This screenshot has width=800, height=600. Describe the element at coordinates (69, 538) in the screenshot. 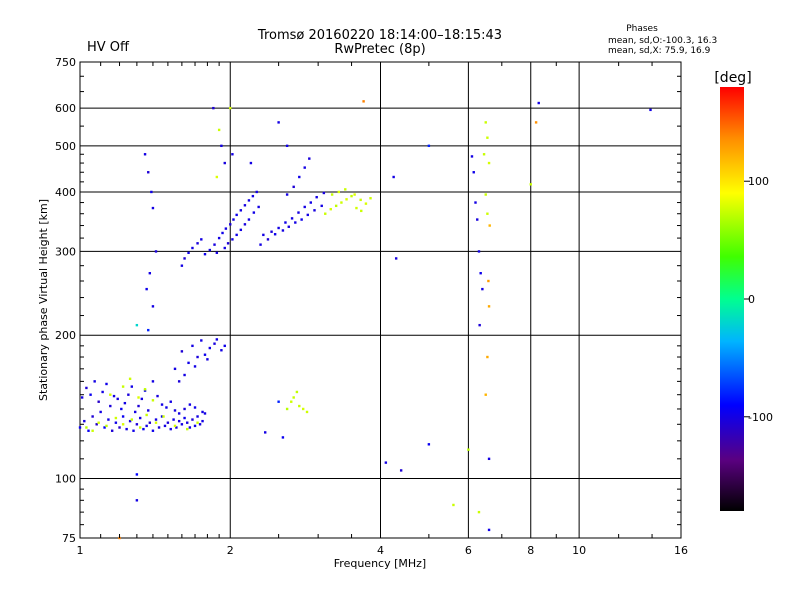

I see `y-tick-label: 75` at that location.